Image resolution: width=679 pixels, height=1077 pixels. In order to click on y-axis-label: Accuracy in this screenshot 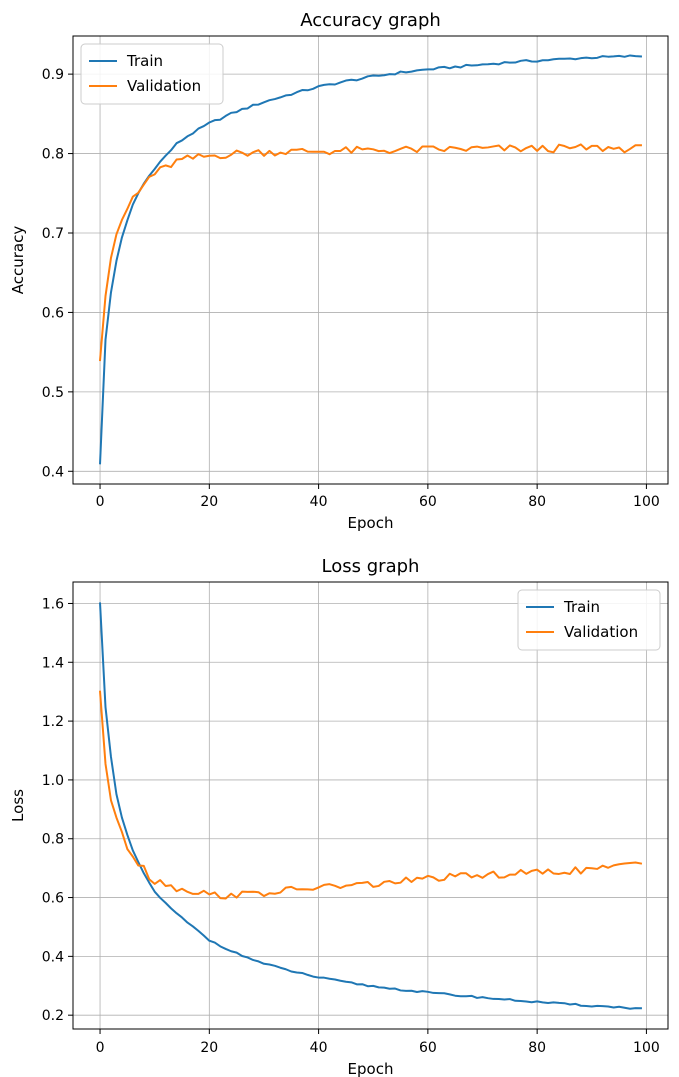, I will do `click(18, 260)`.